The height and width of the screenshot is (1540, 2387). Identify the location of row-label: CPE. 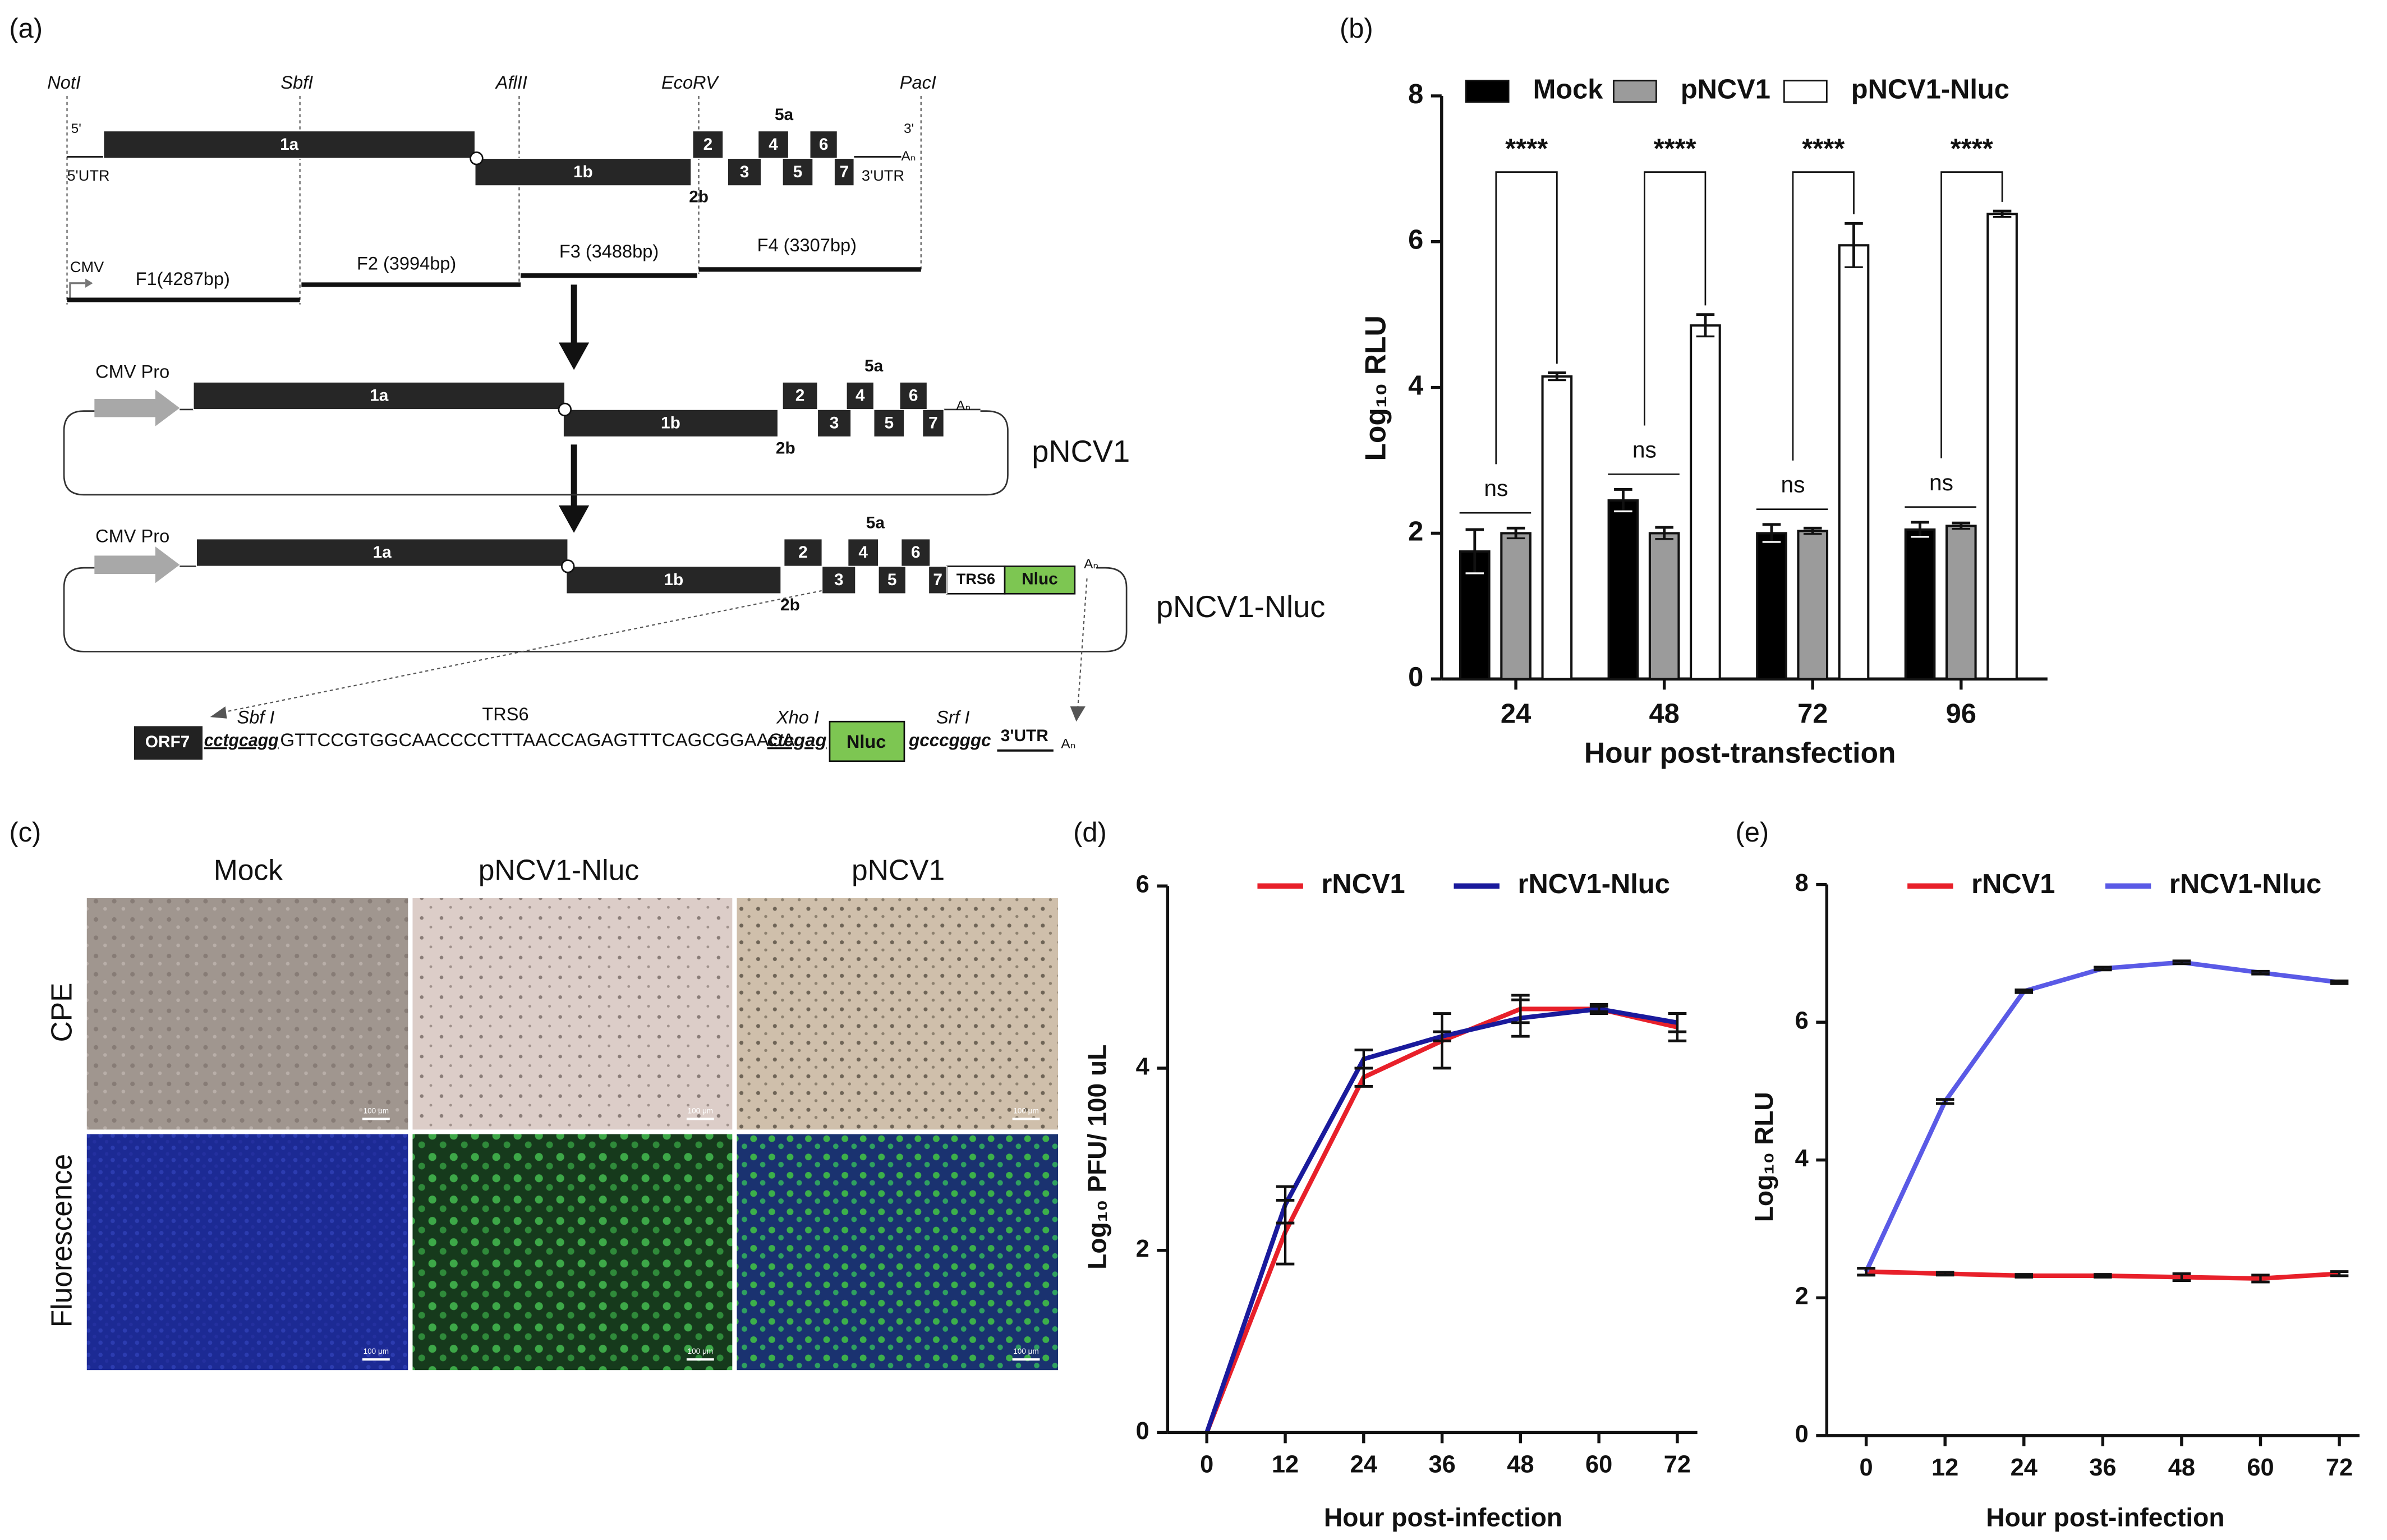
(61, 1012).